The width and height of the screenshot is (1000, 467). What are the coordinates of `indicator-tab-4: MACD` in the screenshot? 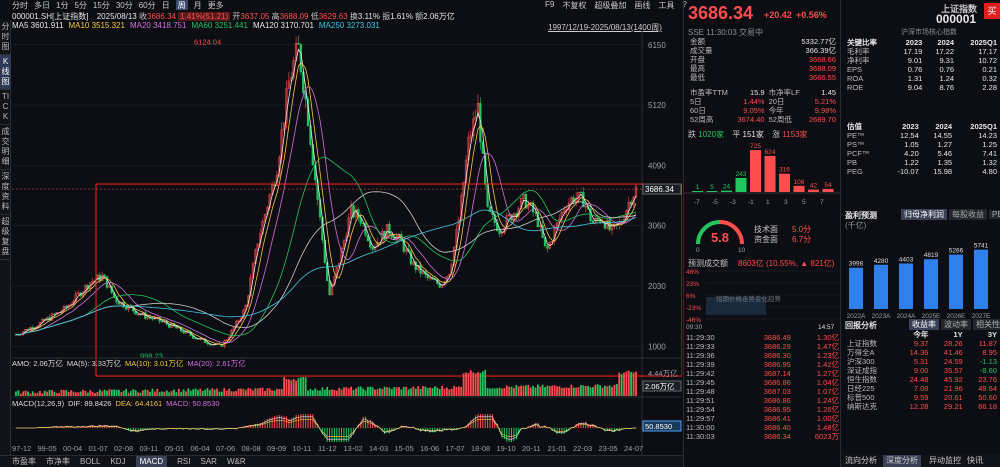 It's located at (151, 461).